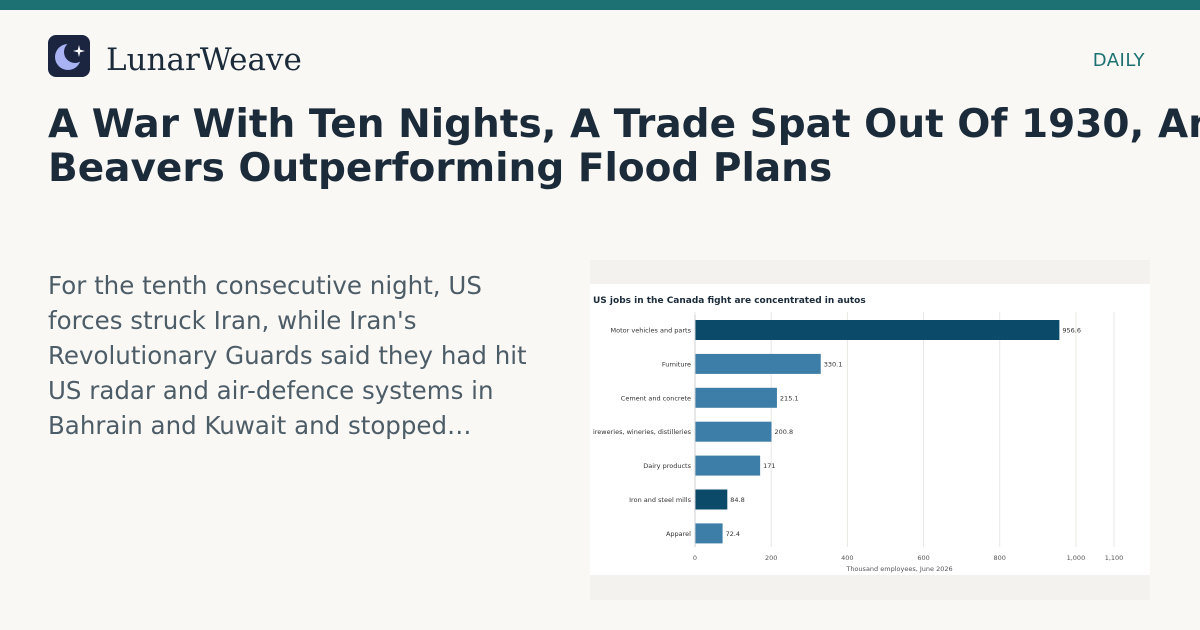 Image resolution: width=1200 pixels, height=630 pixels. What do you see at coordinates (789, 398) in the screenshot?
I see `data-label: 215.1` at bounding box center [789, 398].